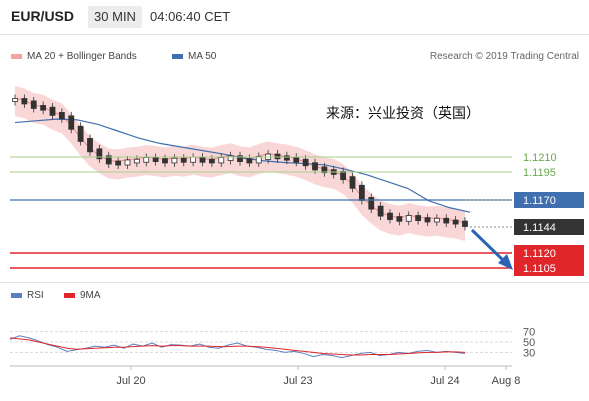  I want to click on rsi-level-label: 50, so click(529, 343).